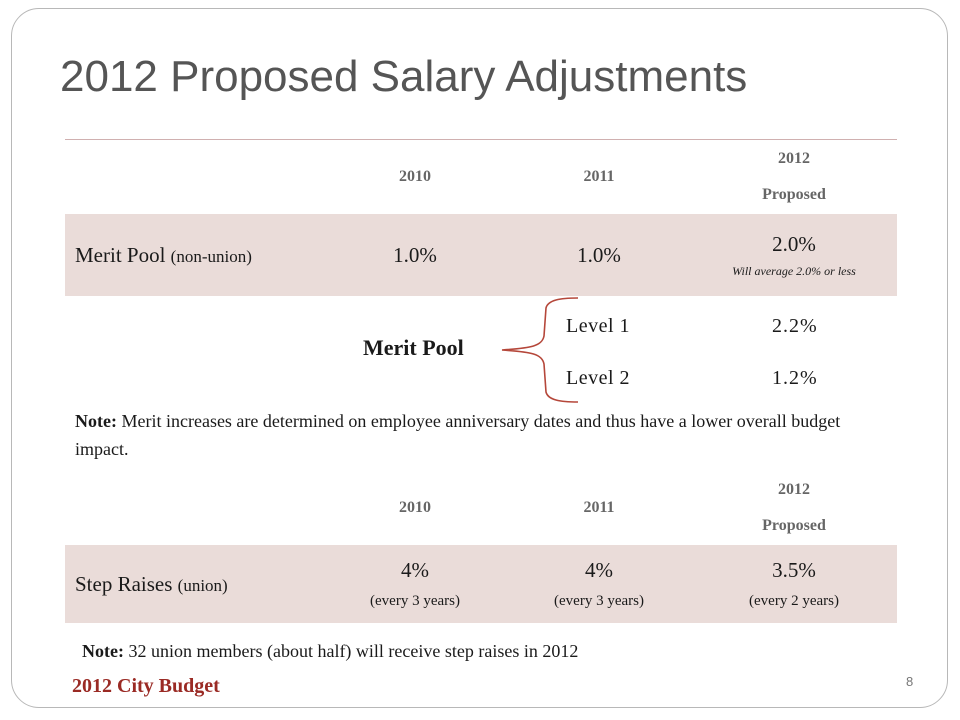 The width and height of the screenshot is (960, 720). Describe the element at coordinates (598, 326) in the screenshot. I see `level-1-label: Level 1` at that location.